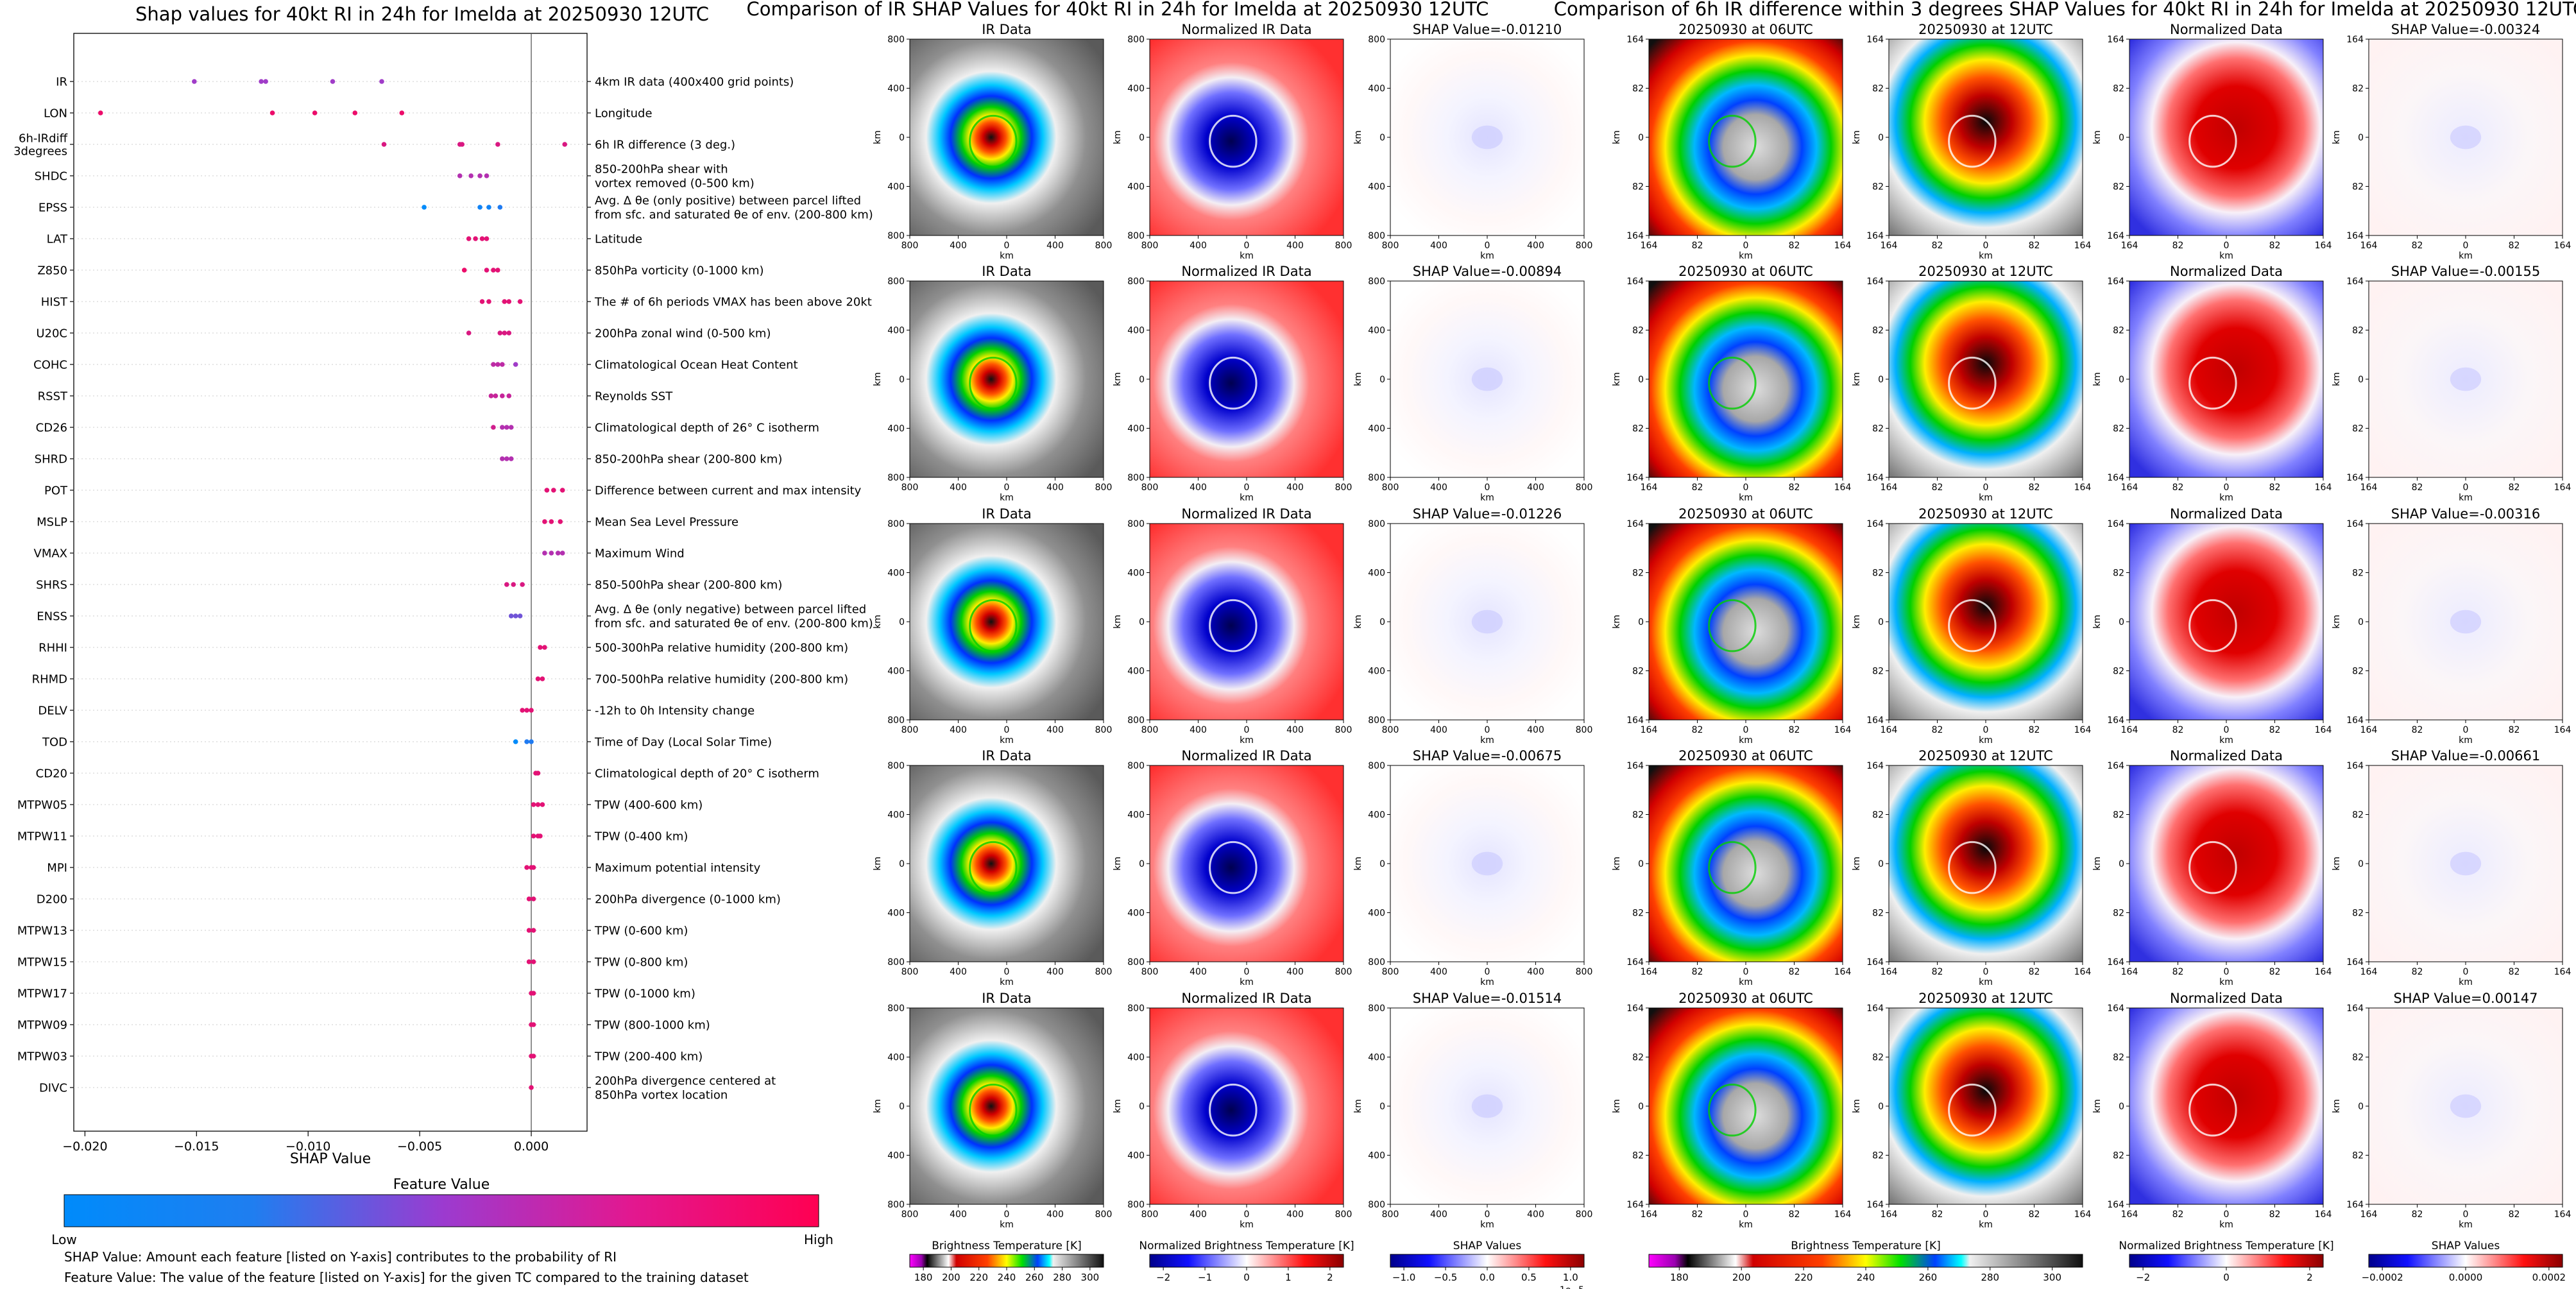 The image size is (2576, 1289). What do you see at coordinates (51, 333) in the screenshot?
I see `feature-label: U20C` at bounding box center [51, 333].